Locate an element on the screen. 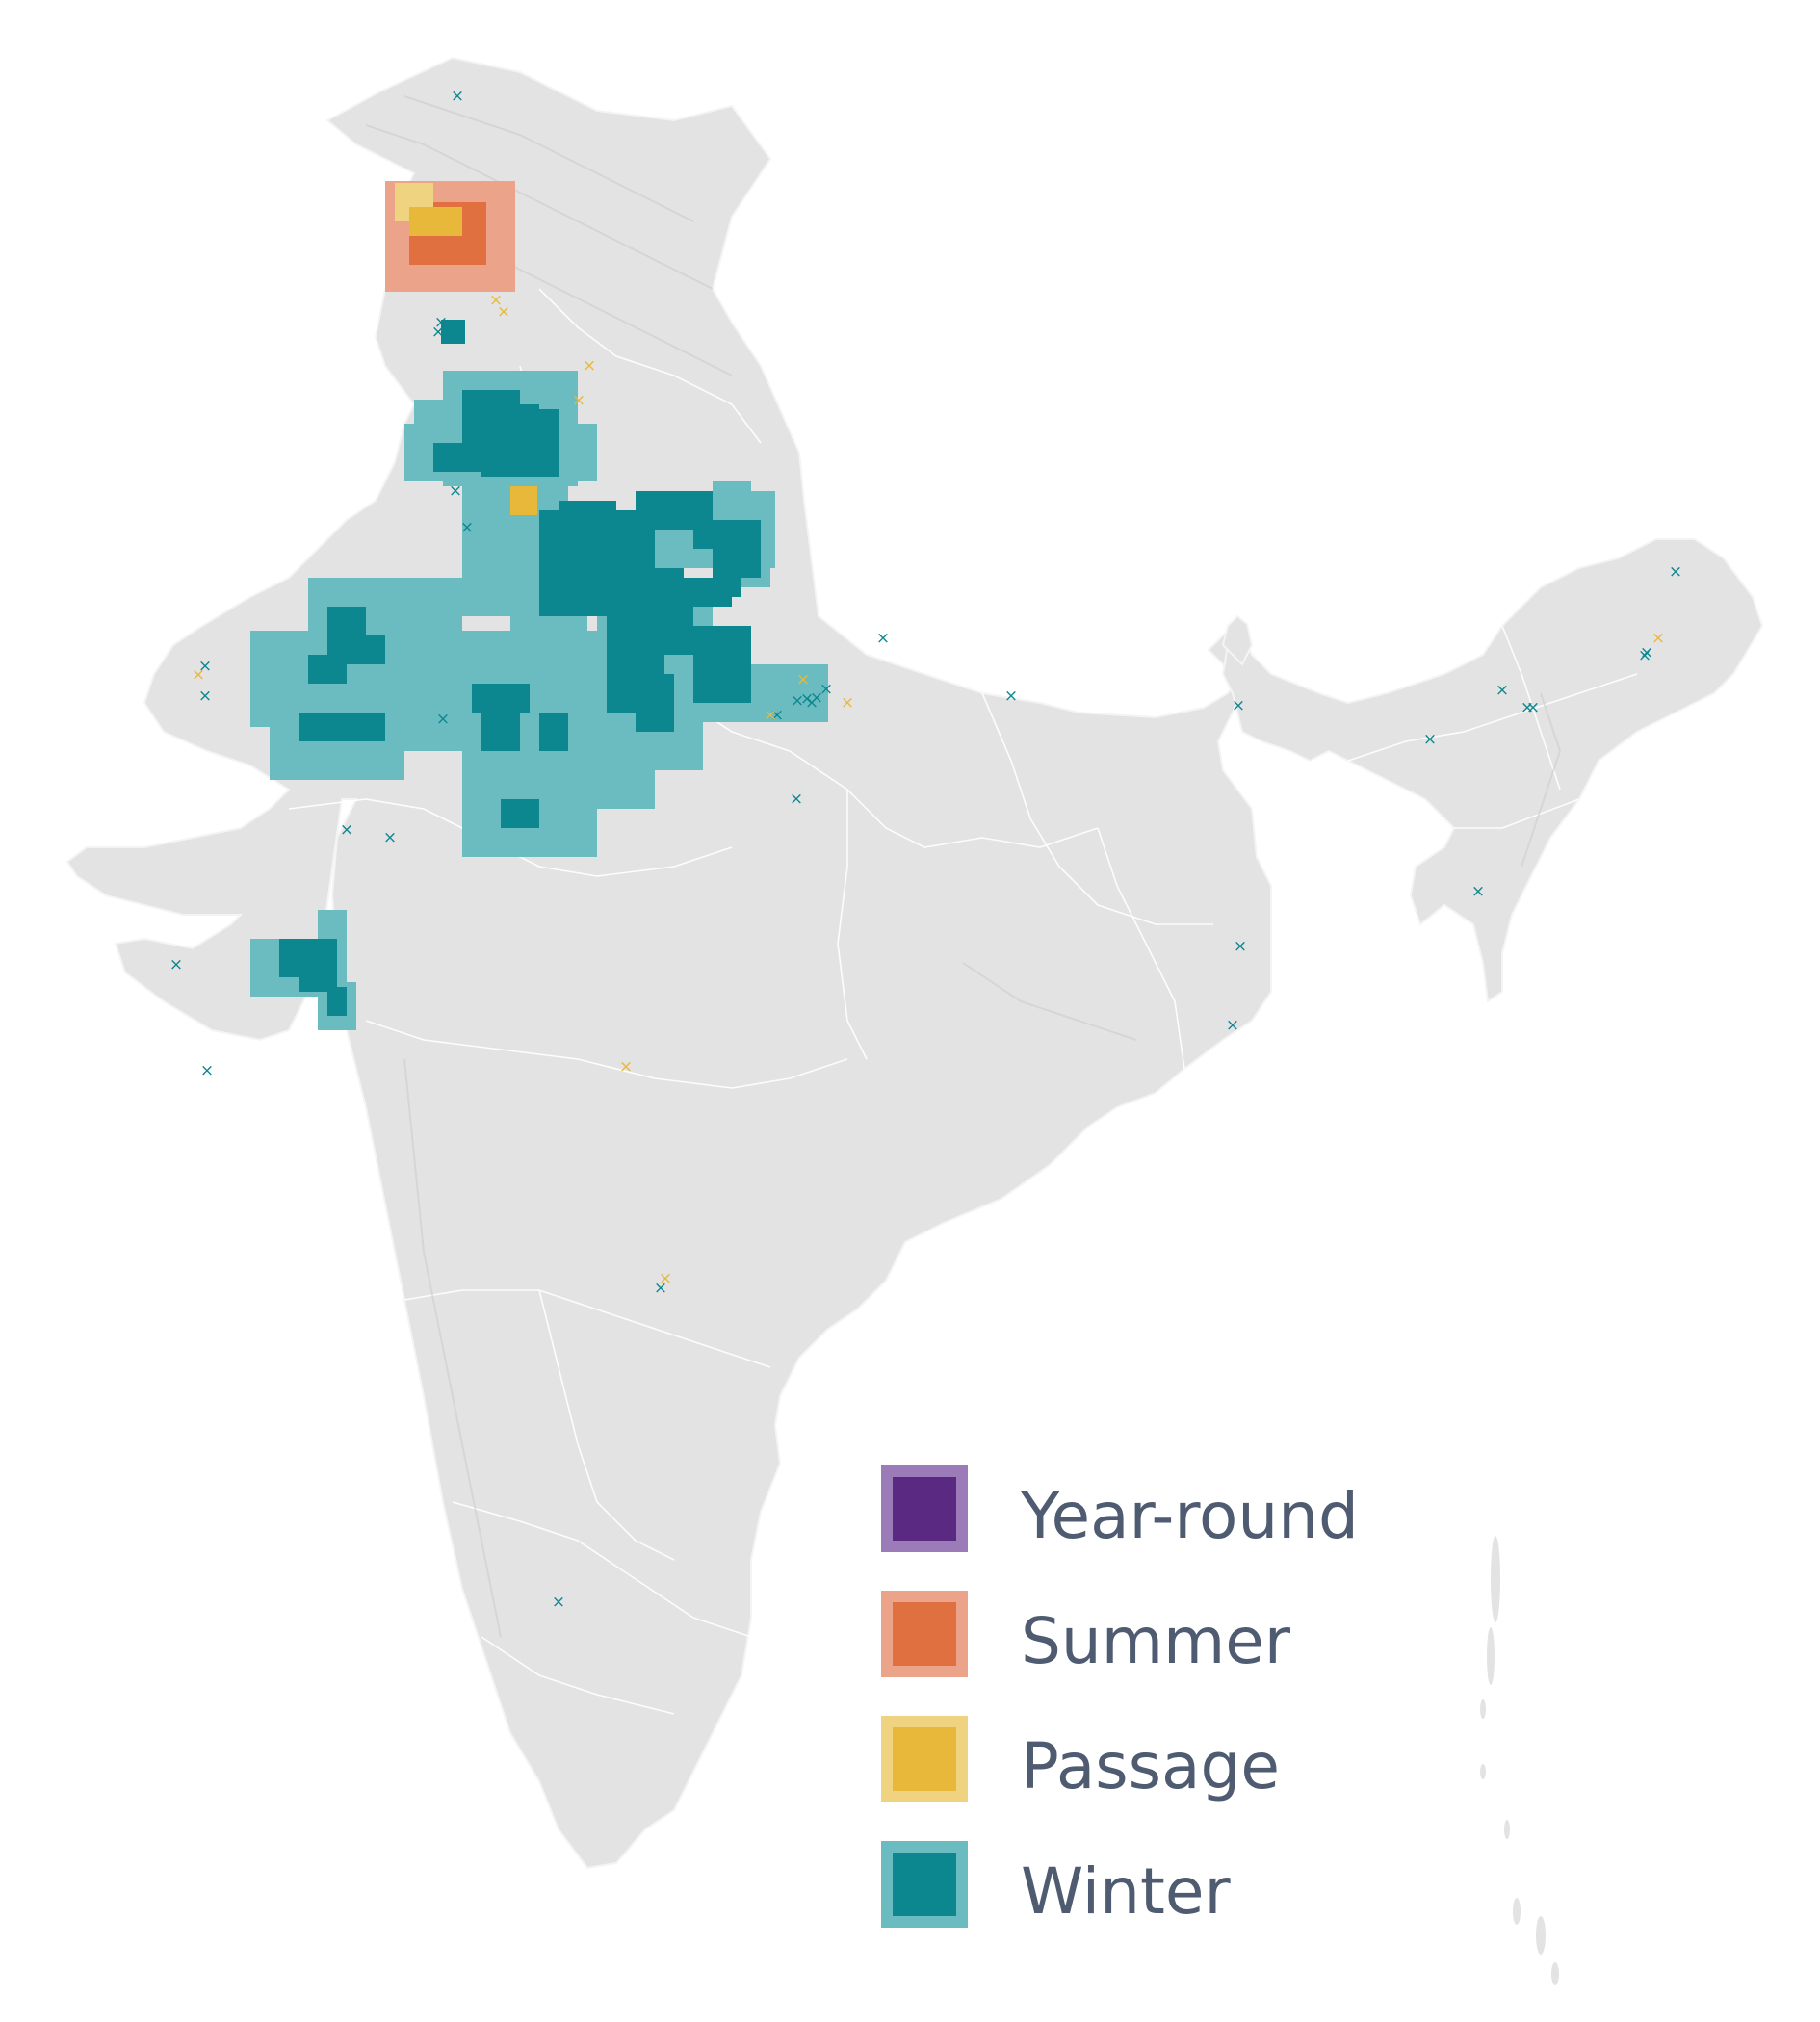  legend: Year-round Summer Passage Winter is located at coordinates (1120, 1697).